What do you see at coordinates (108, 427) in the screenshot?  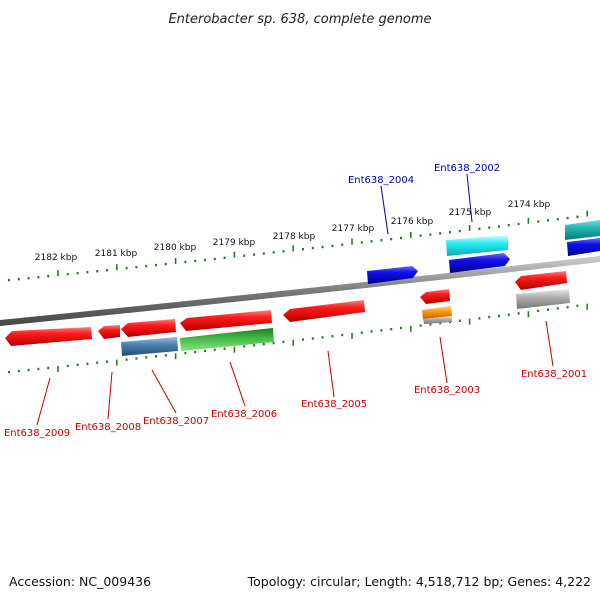 I see `gene-label: Ent638_2008` at bounding box center [108, 427].